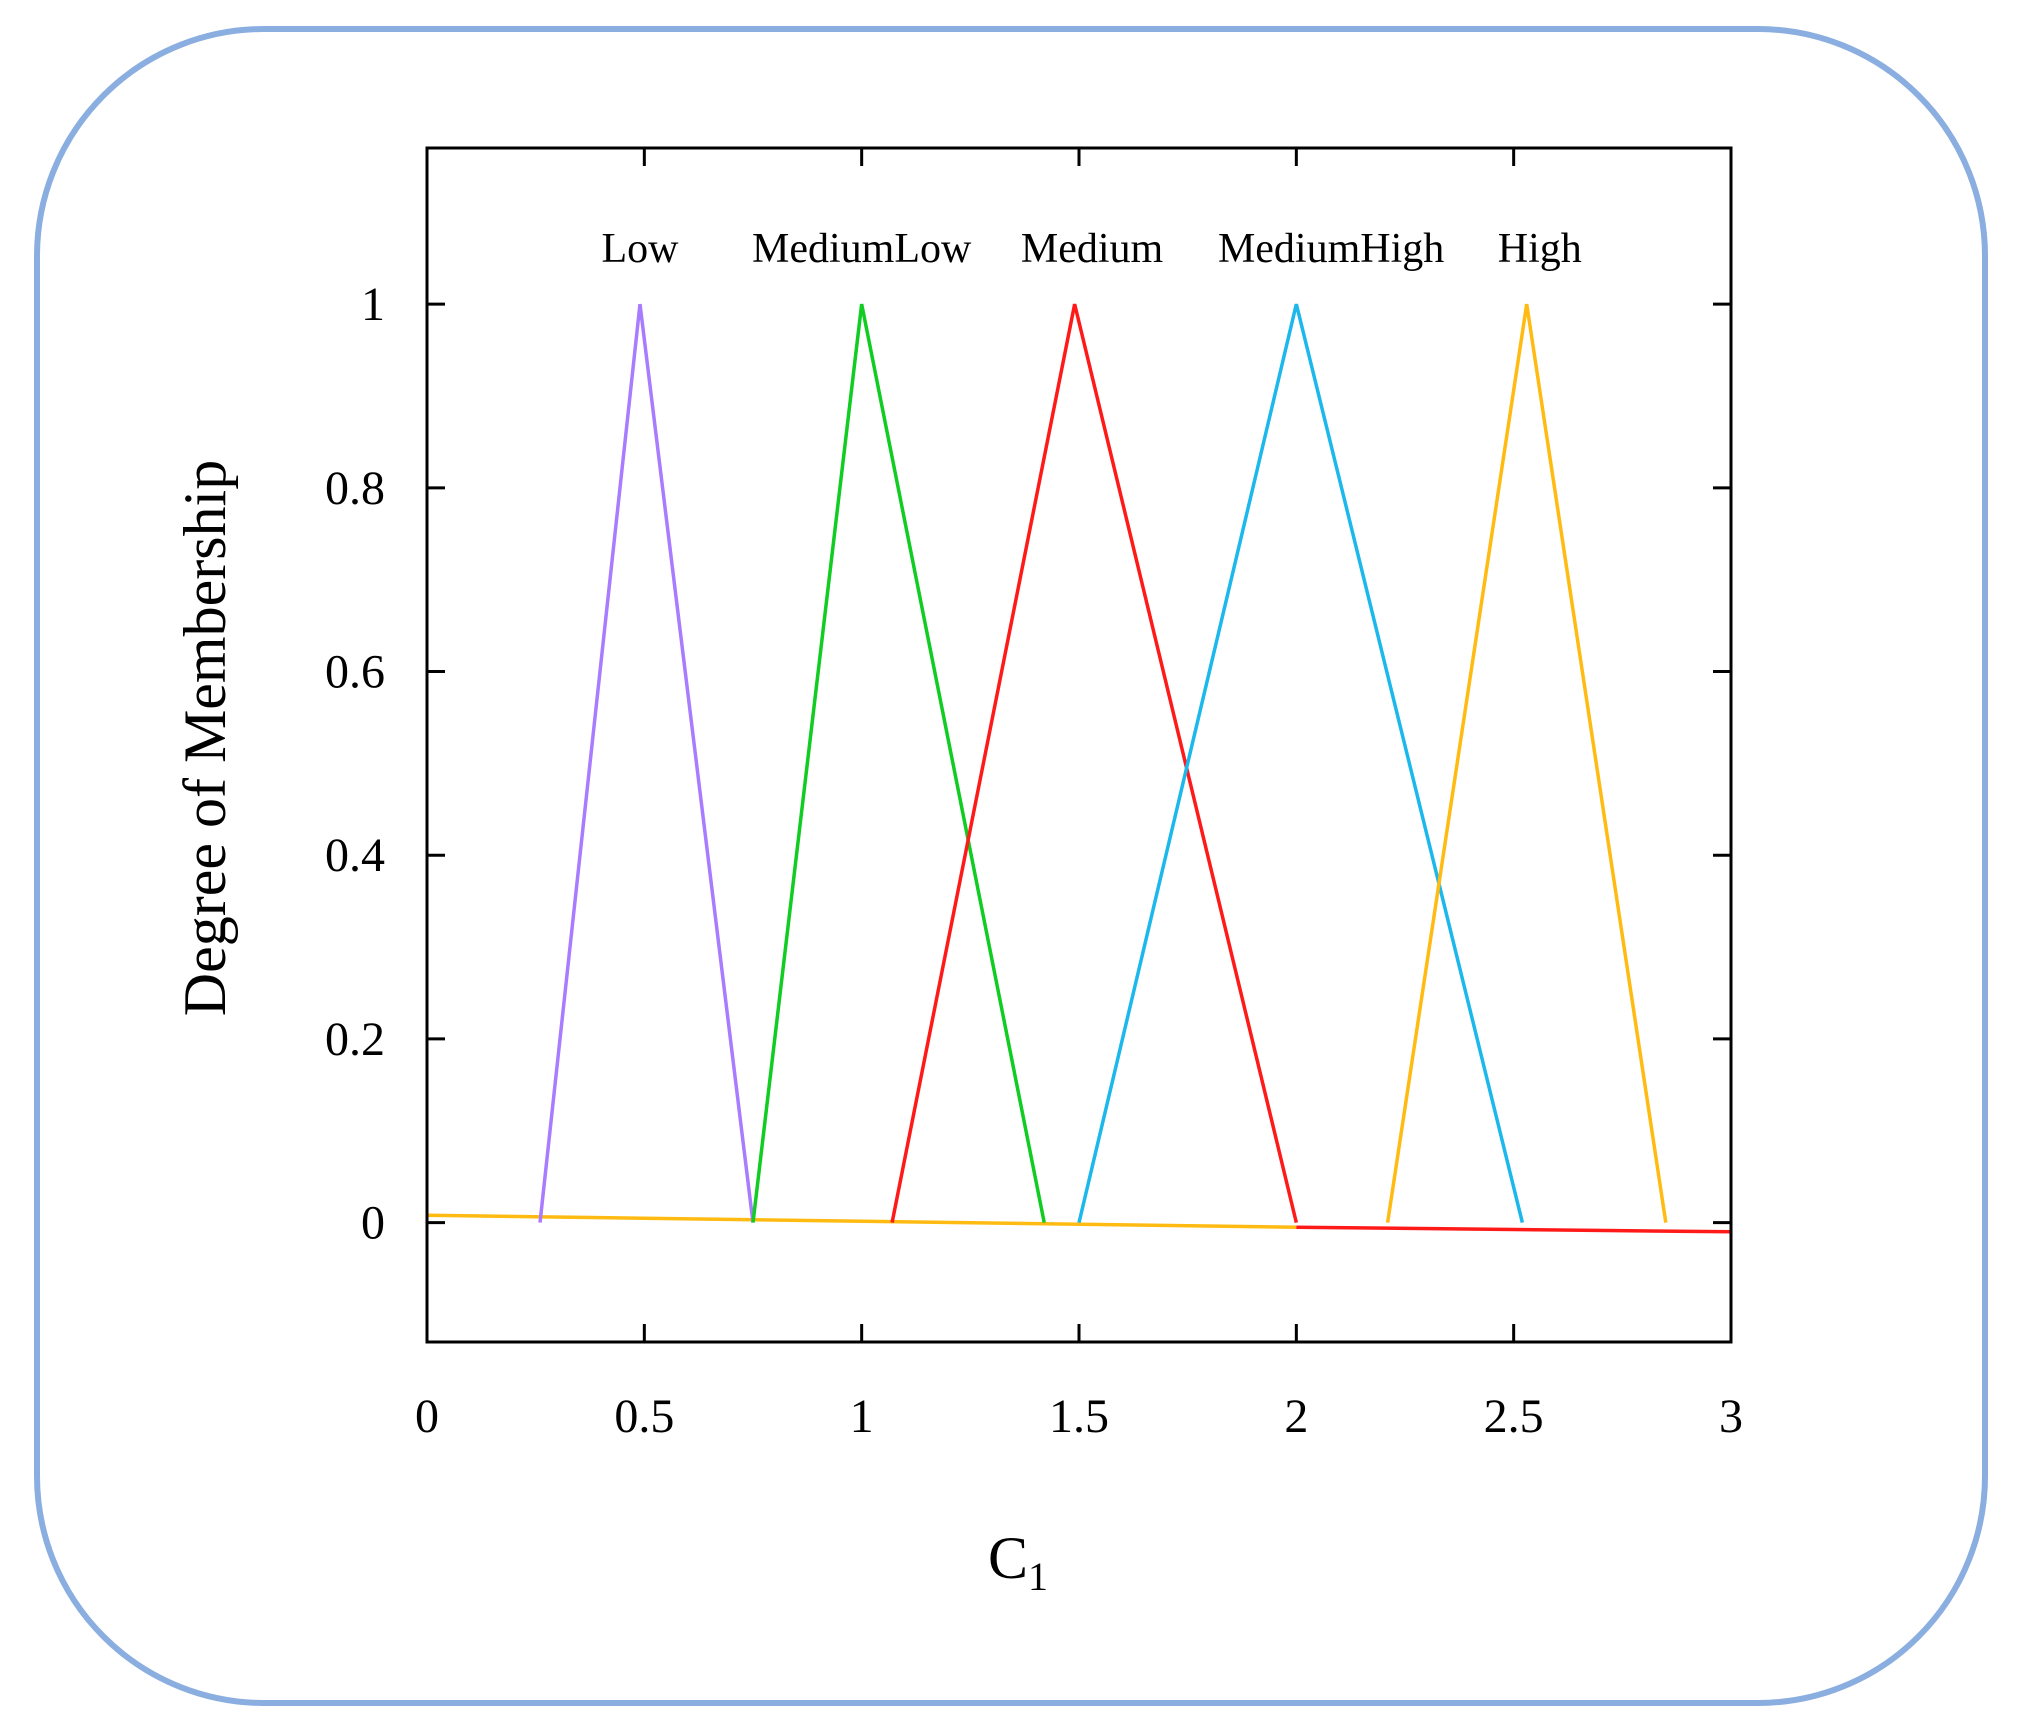 The height and width of the screenshot is (1735, 2024). I want to click on x-tick-label-5: 2.5, so click(1514, 1416).